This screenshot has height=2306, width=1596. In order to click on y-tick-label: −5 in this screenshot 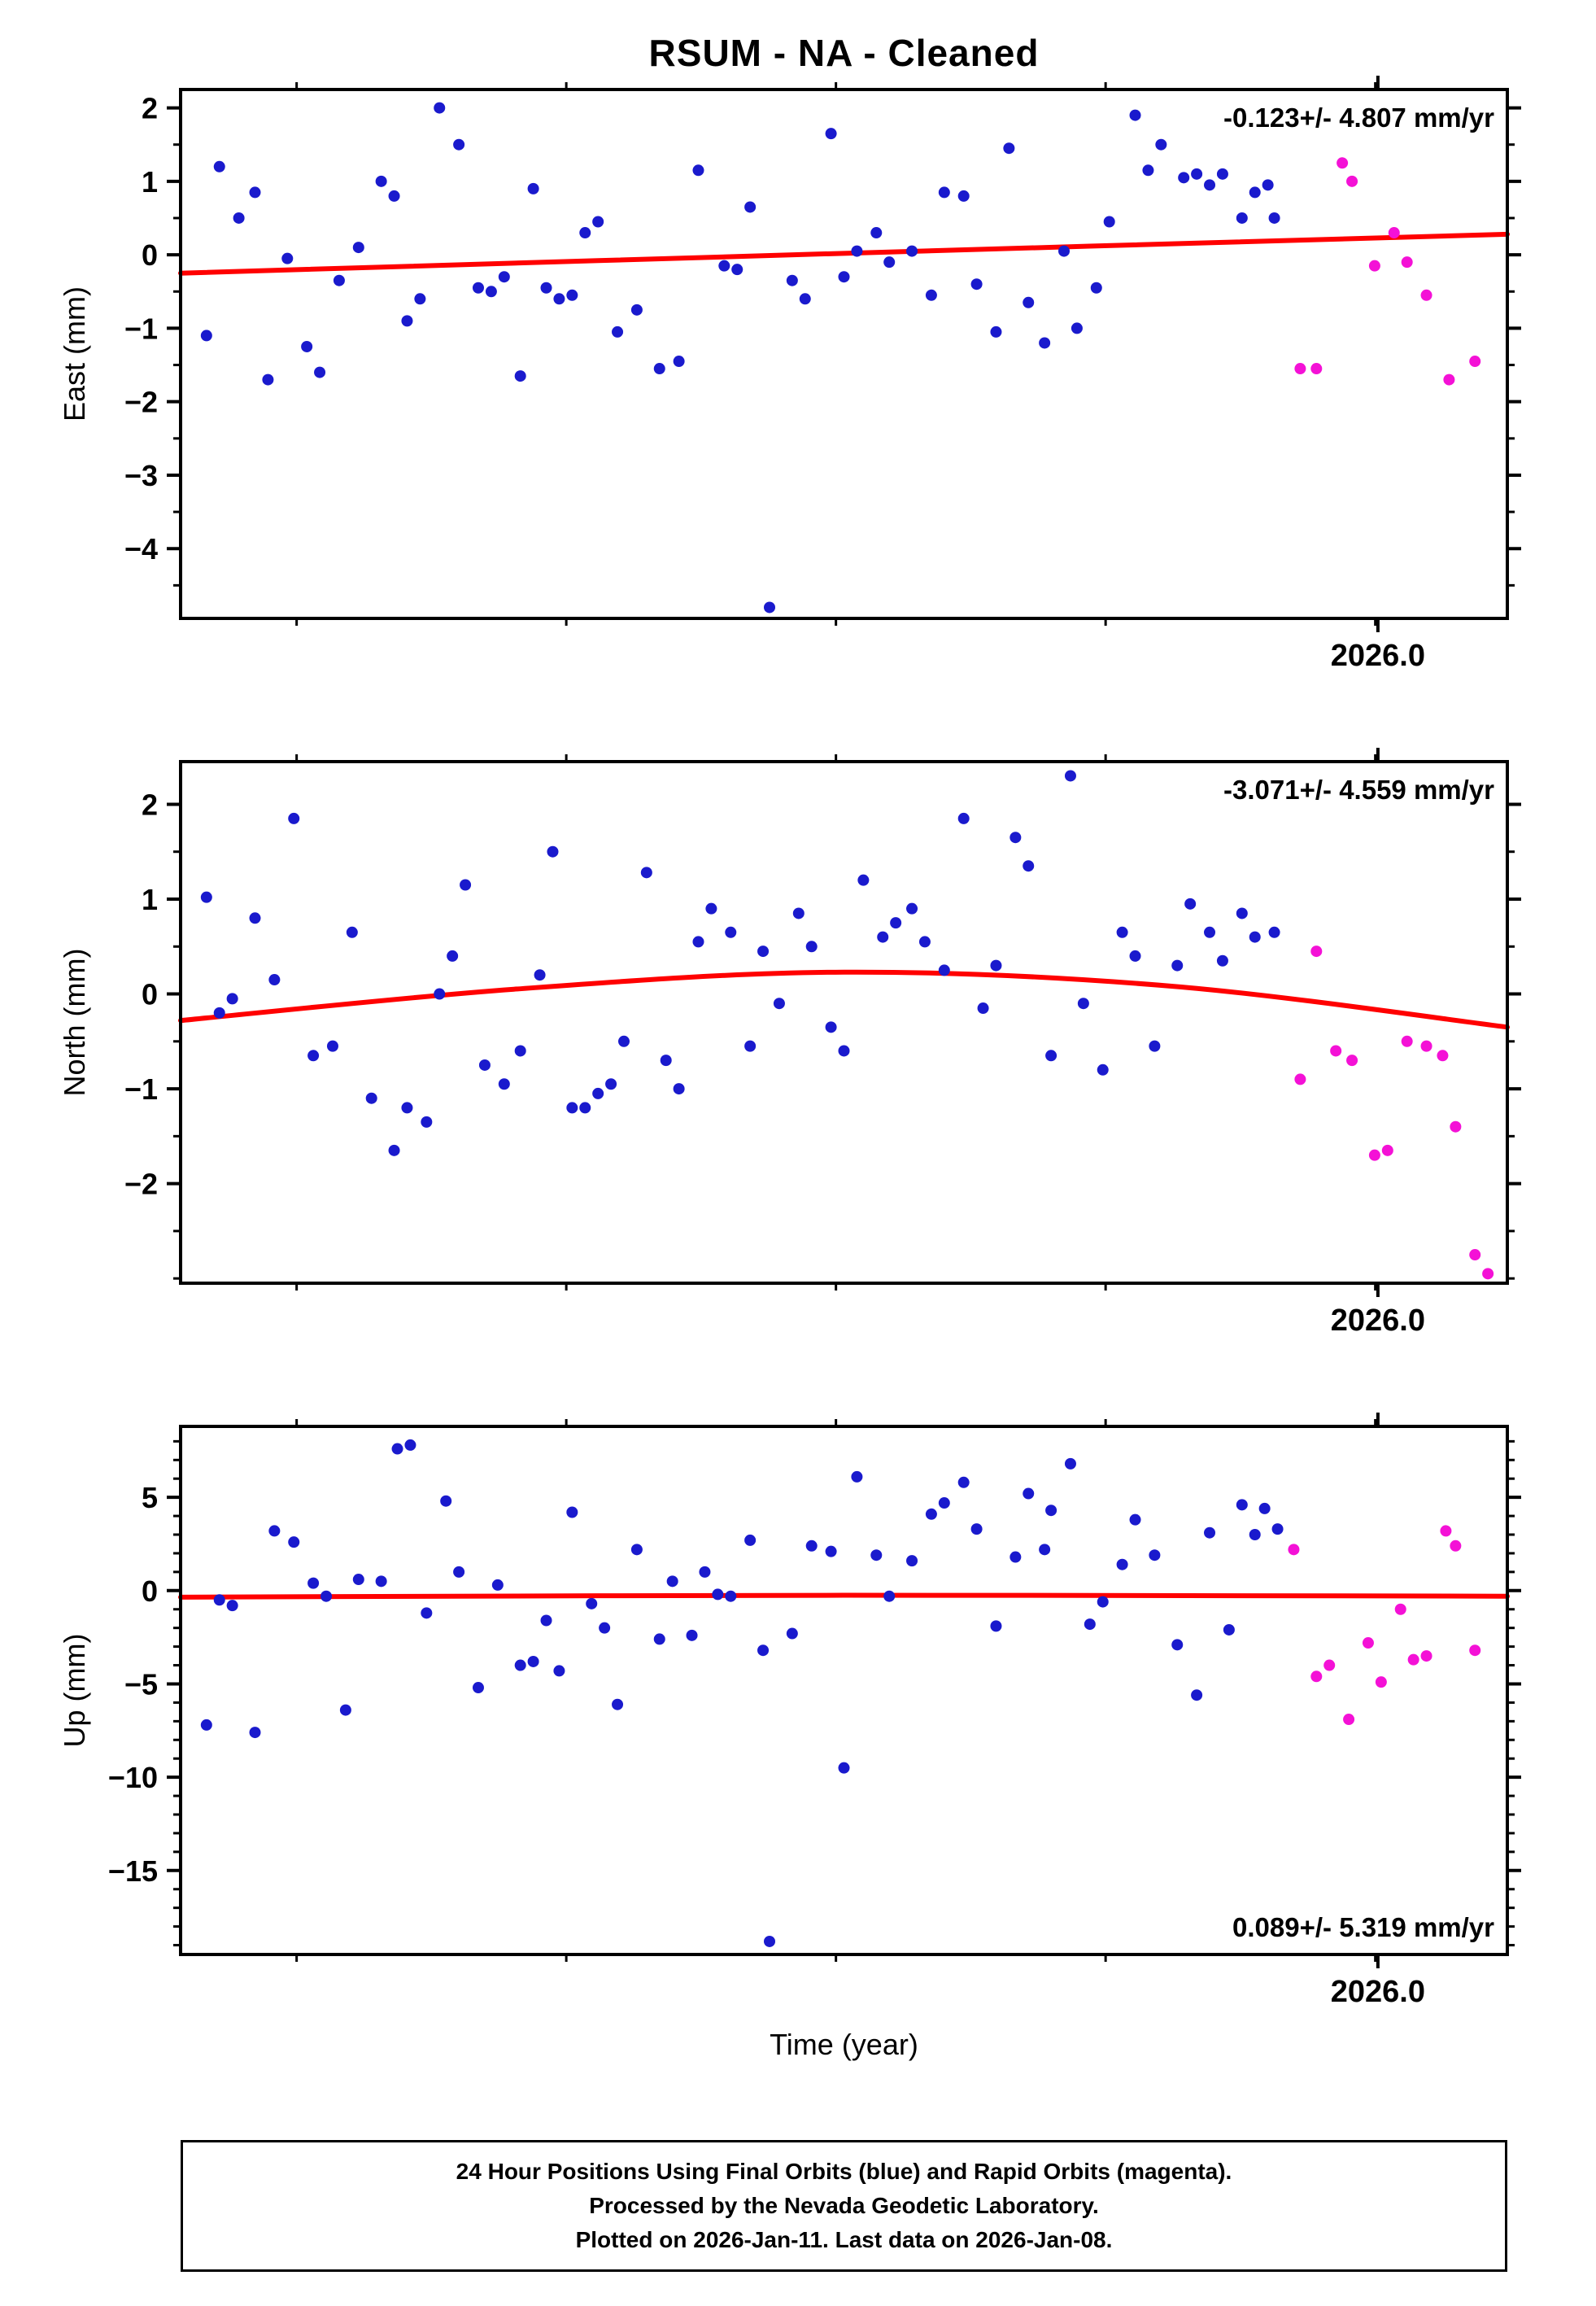, I will do `click(141, 1684)`.